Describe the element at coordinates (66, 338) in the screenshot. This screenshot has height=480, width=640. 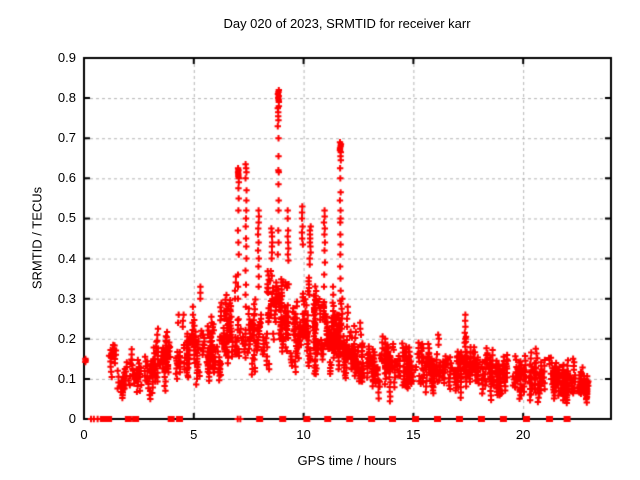
I see `y-tick-label: 0.2` at that location.